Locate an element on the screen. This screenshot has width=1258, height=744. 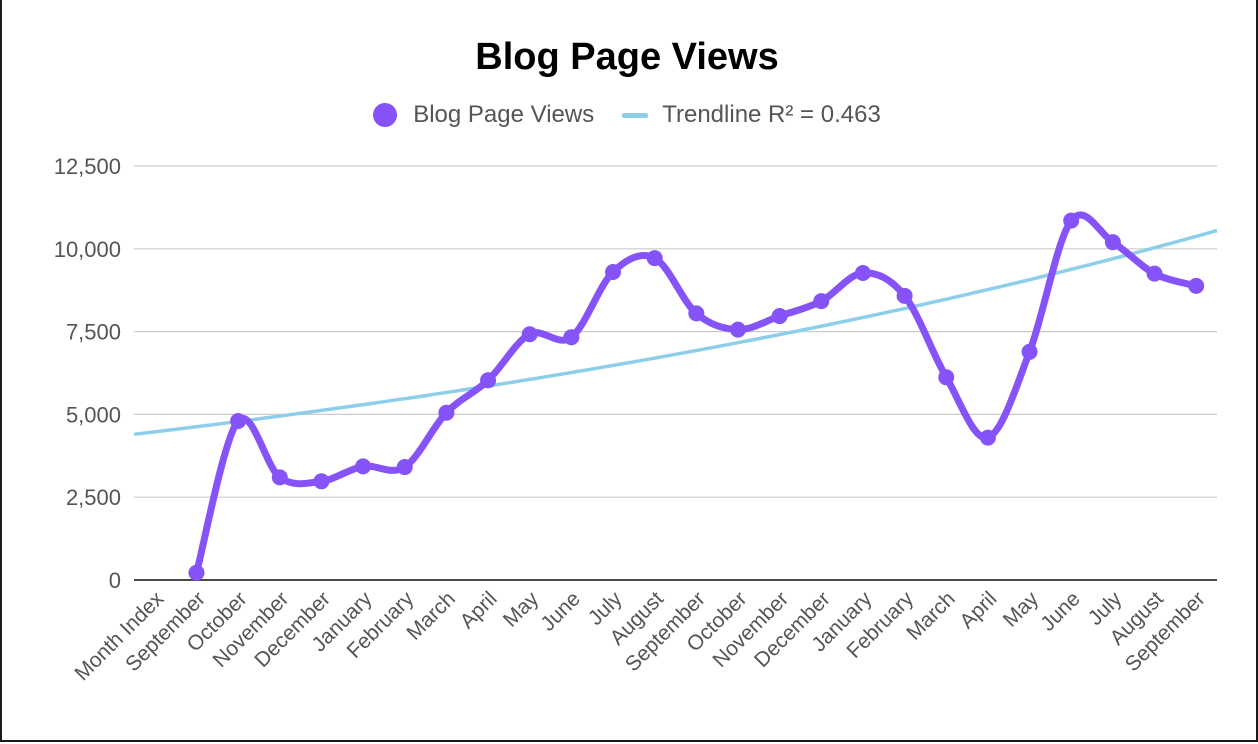
legend-dot-icon is located at coordinates (385, 115).